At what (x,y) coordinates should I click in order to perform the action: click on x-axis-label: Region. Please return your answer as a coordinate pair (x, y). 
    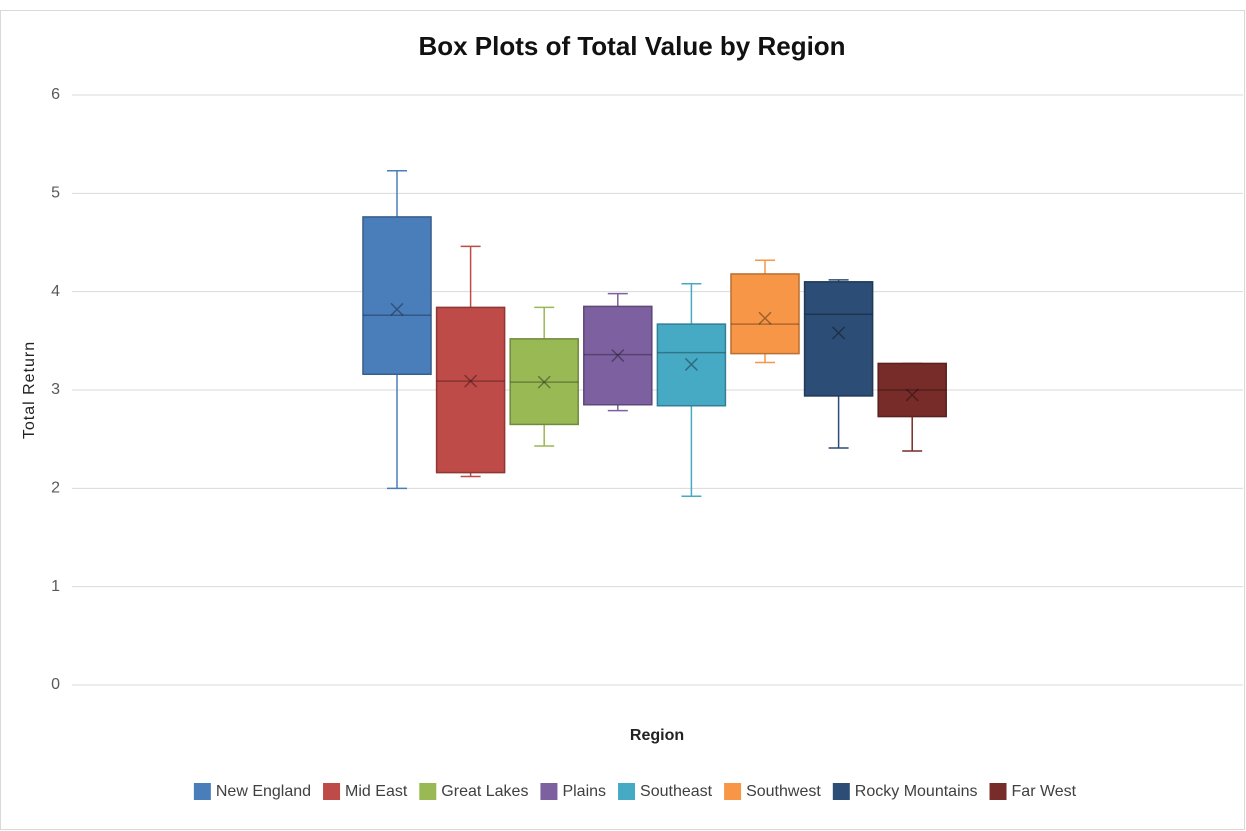
    Looking at the image, I should click on (657, 735).